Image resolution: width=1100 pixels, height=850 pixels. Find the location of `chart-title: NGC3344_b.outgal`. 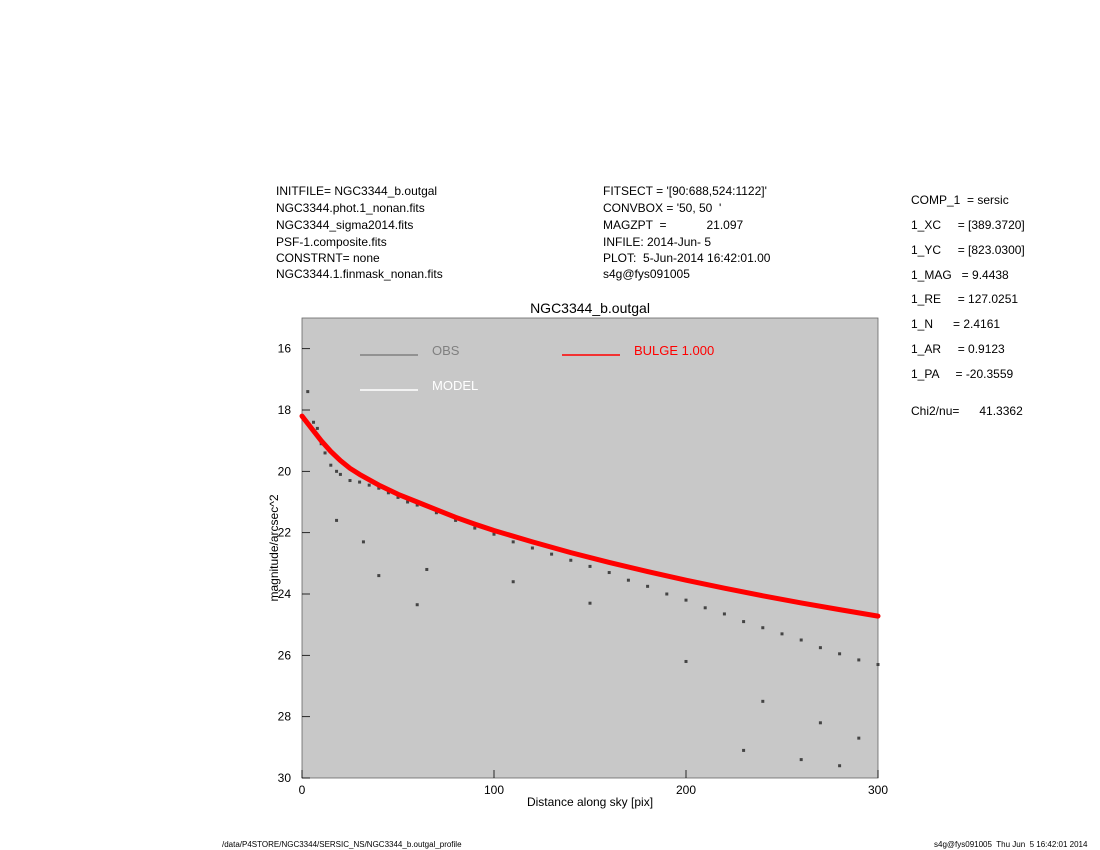

chart-title: NGC3344_b.outgal is located at coordinates (590, 308).